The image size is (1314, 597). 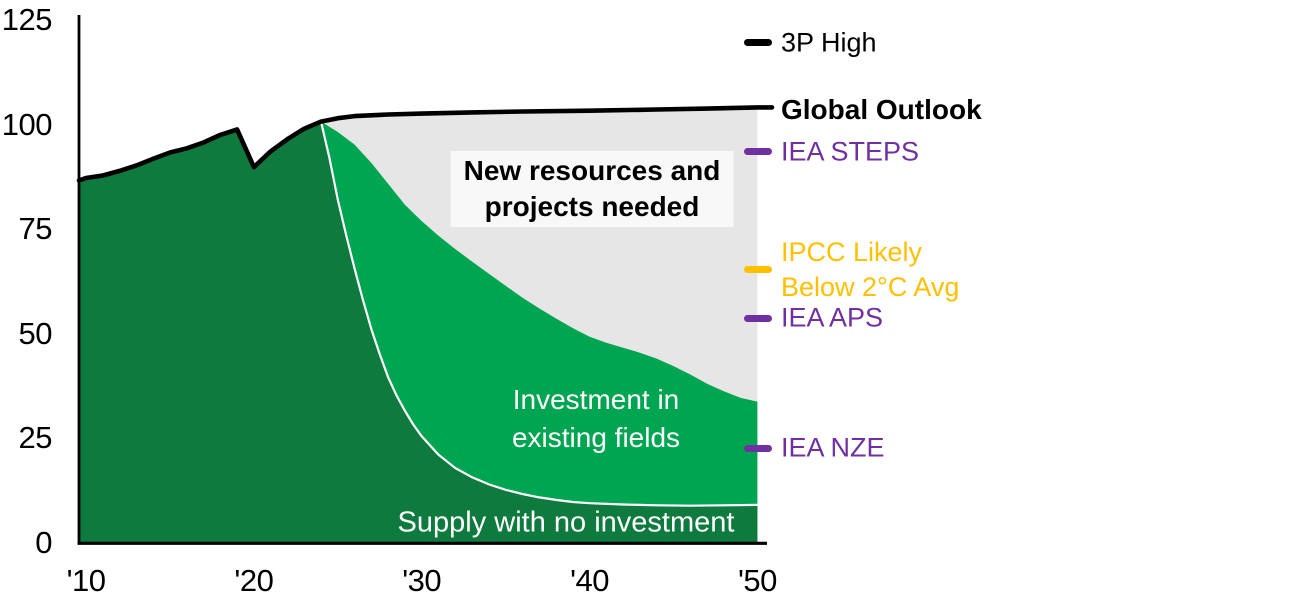 What do you see at coordinates (881, 109) in the screenshot?
I see `legend-global-outlook: Global Outlook` at bounding box center [881, 109].